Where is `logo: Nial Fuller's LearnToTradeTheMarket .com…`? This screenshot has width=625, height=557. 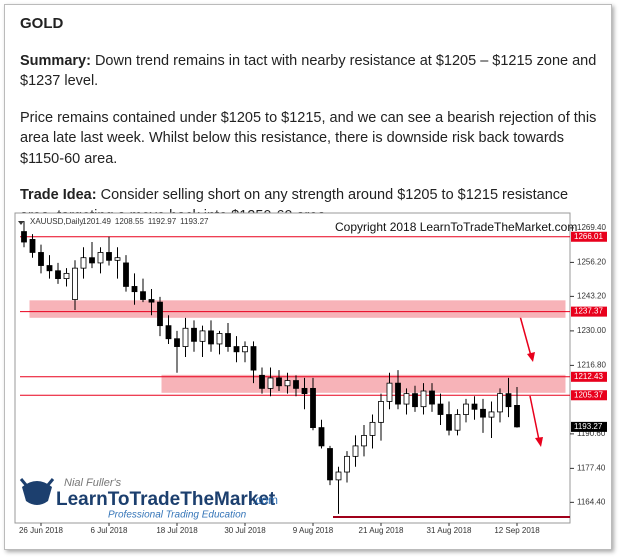
logo: Nial Fuller's LearnToTradeTheMarket .com… is located at coordinates (148, 499).